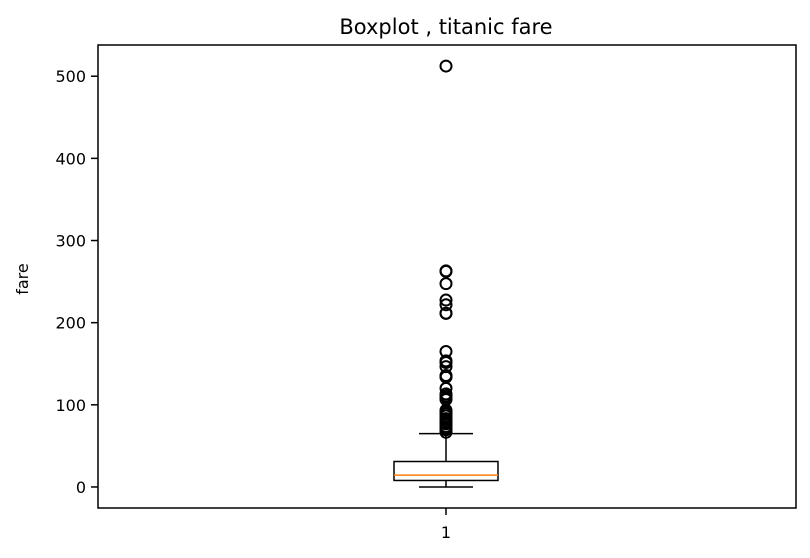 This screenshot has width=810, height=558. What do you see at coordinates (446, 532) in the screenshot?
I see `x-tick-label: 1` at bounding box center [446, 532].